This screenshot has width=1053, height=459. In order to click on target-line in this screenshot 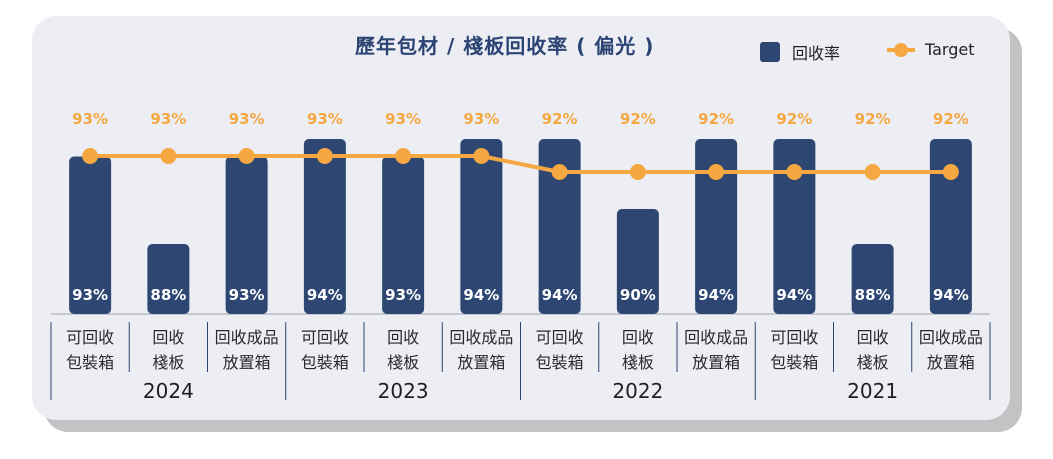, I will do `click(520, 164)`.